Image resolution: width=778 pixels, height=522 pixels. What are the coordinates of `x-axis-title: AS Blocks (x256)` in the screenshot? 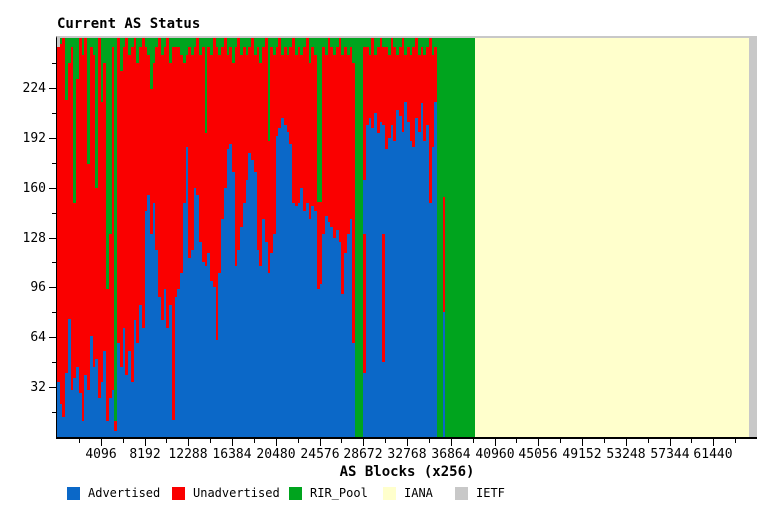 It's located at (407, 472).